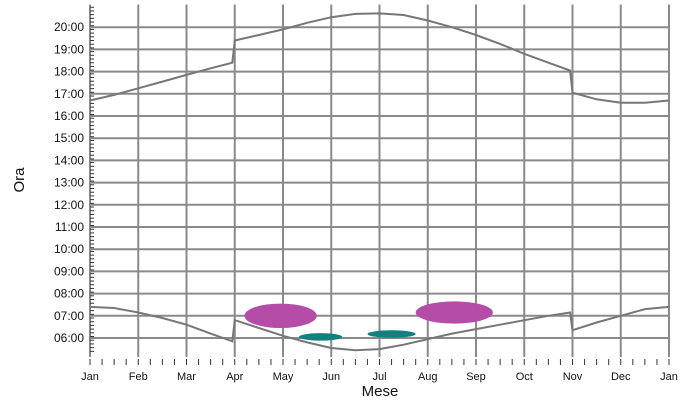  Describe the element at coordinates (380, 391) in the screenshot. I see `x-axis-label: Mese` at that location.